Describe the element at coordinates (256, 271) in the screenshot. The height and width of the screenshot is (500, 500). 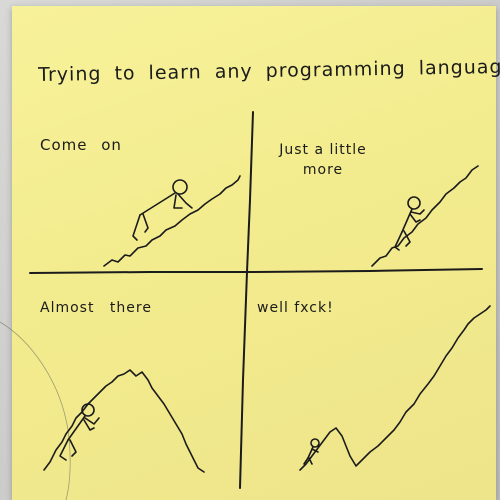
I see `horizontal-divider` at that location.